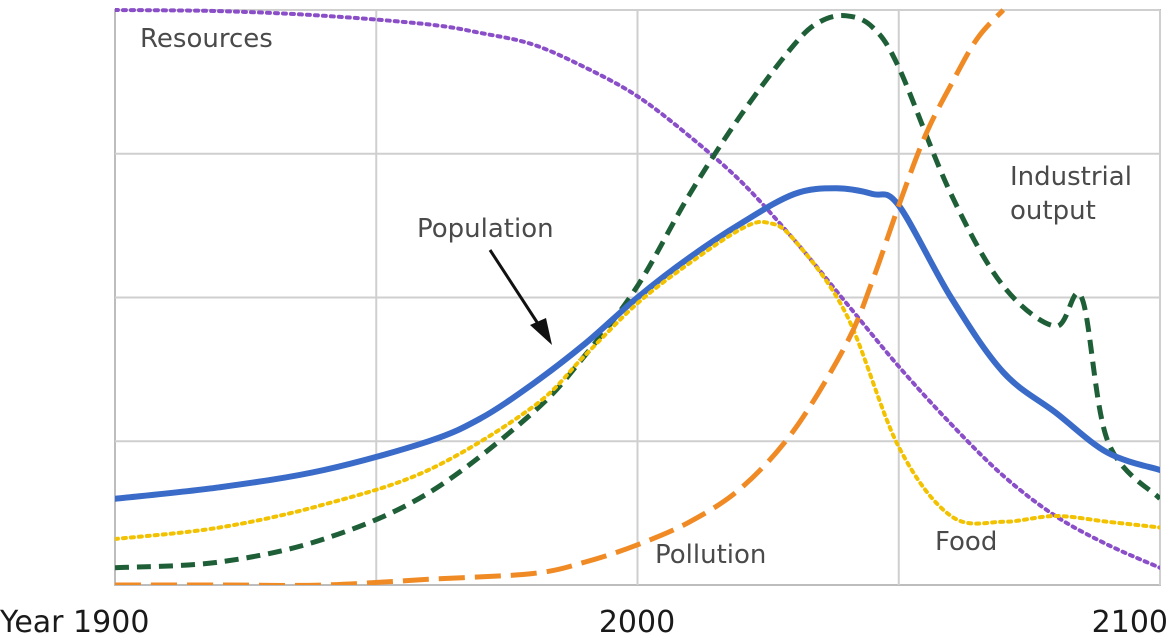  I want to click on pollution-label: Pollution, so click(710, 555).